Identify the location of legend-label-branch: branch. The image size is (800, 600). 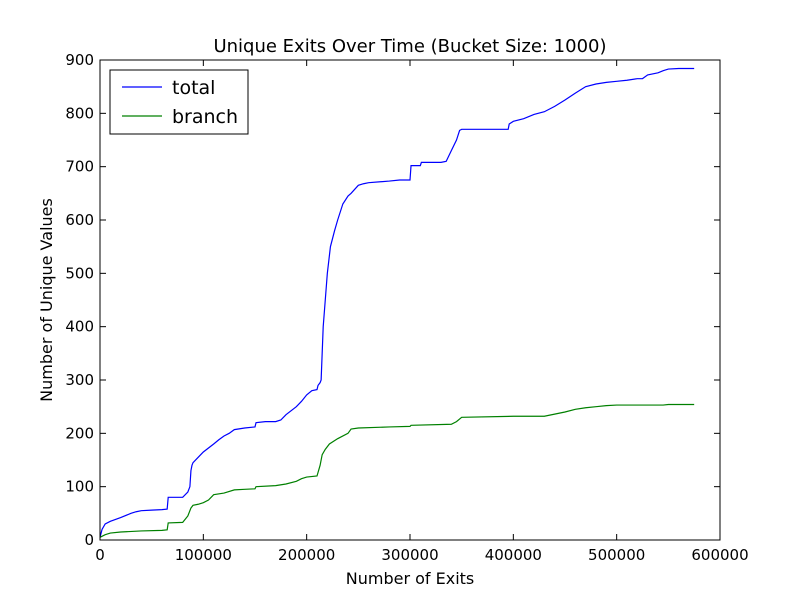
(205, 117).